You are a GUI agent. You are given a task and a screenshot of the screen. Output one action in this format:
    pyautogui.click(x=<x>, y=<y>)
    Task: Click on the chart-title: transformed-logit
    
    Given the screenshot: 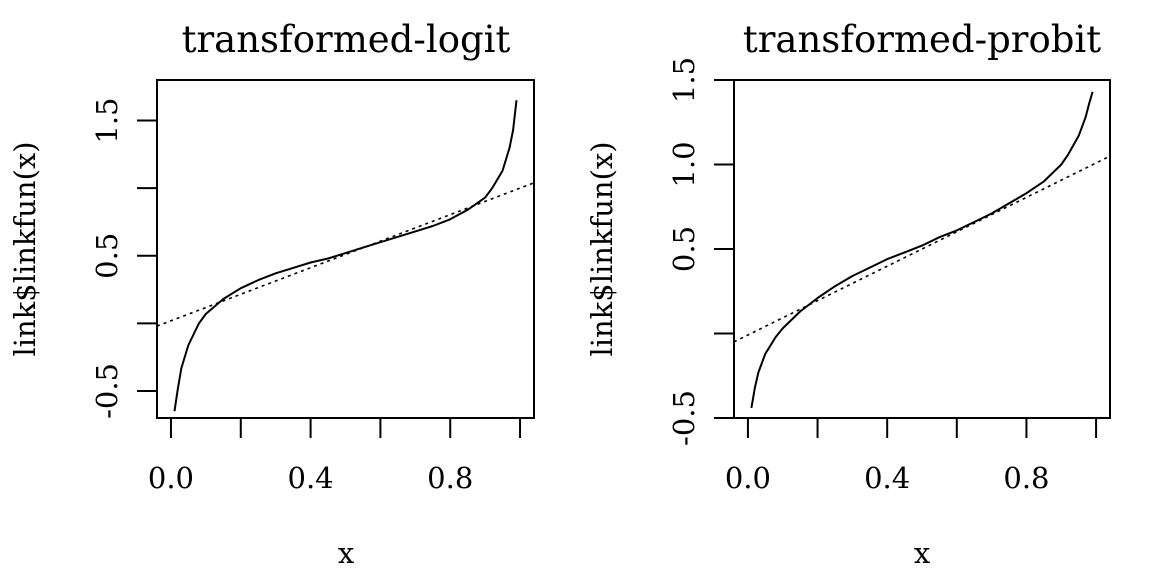 What is the action you would take?
    pyautogui.click(x=346, y=39)
    